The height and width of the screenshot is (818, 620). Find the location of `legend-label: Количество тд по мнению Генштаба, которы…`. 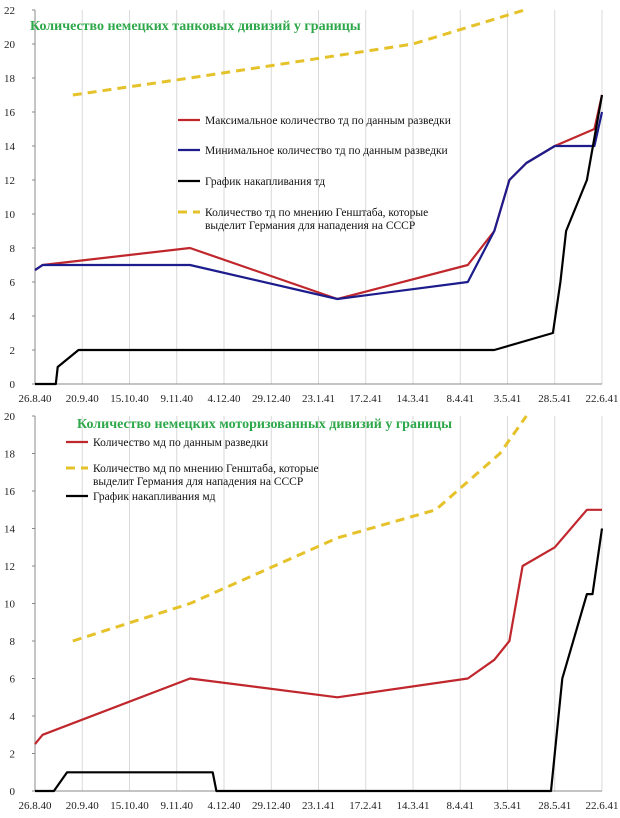

legend-label: Количество тд по мнению Генштаба, которы… is located at coordinates (316, 219).